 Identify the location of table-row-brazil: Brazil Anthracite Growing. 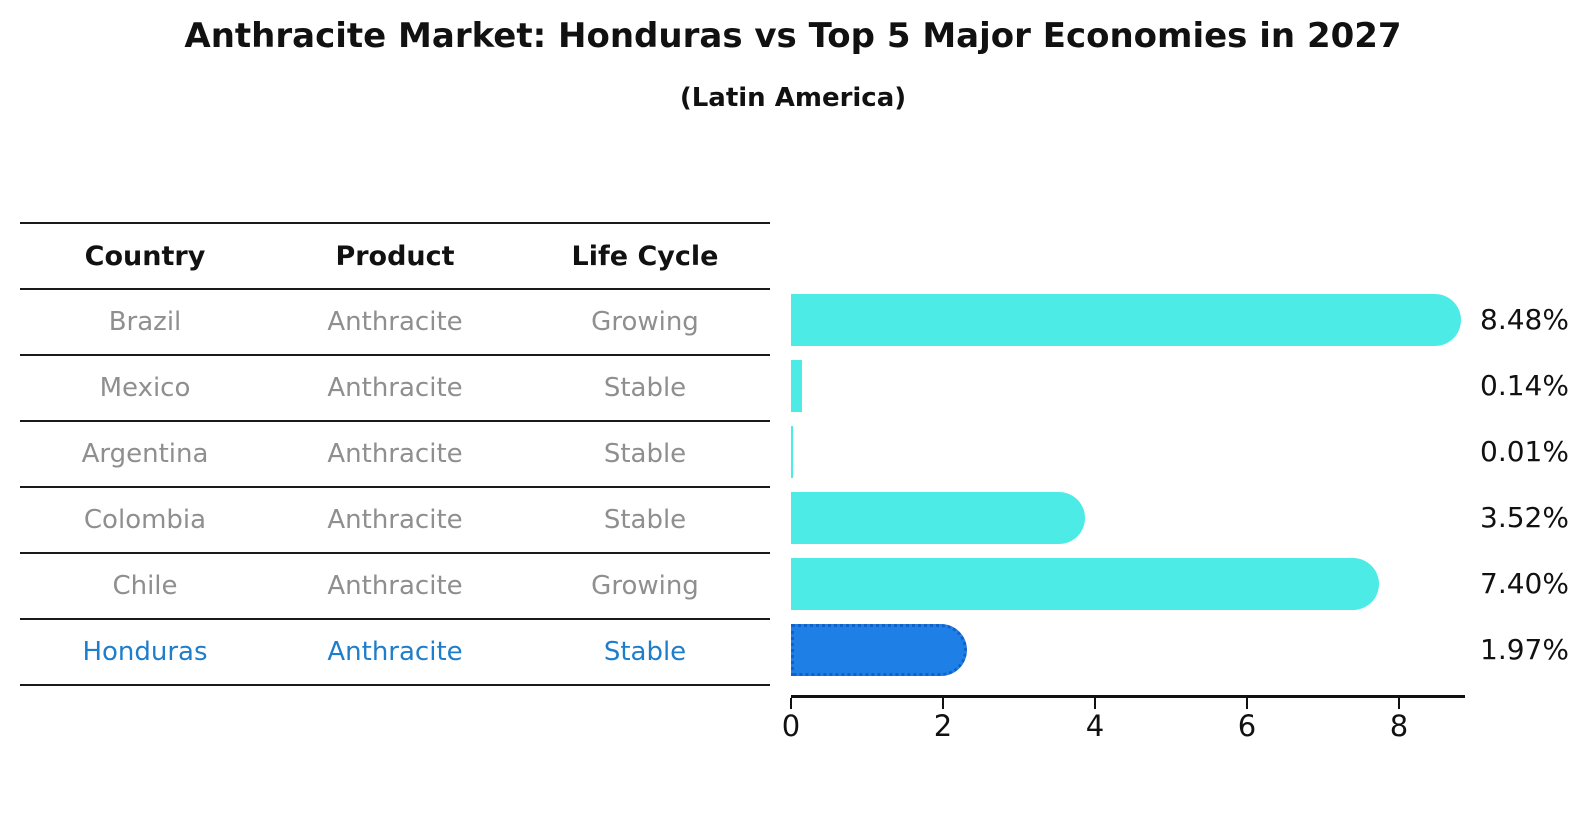
(395, 323).